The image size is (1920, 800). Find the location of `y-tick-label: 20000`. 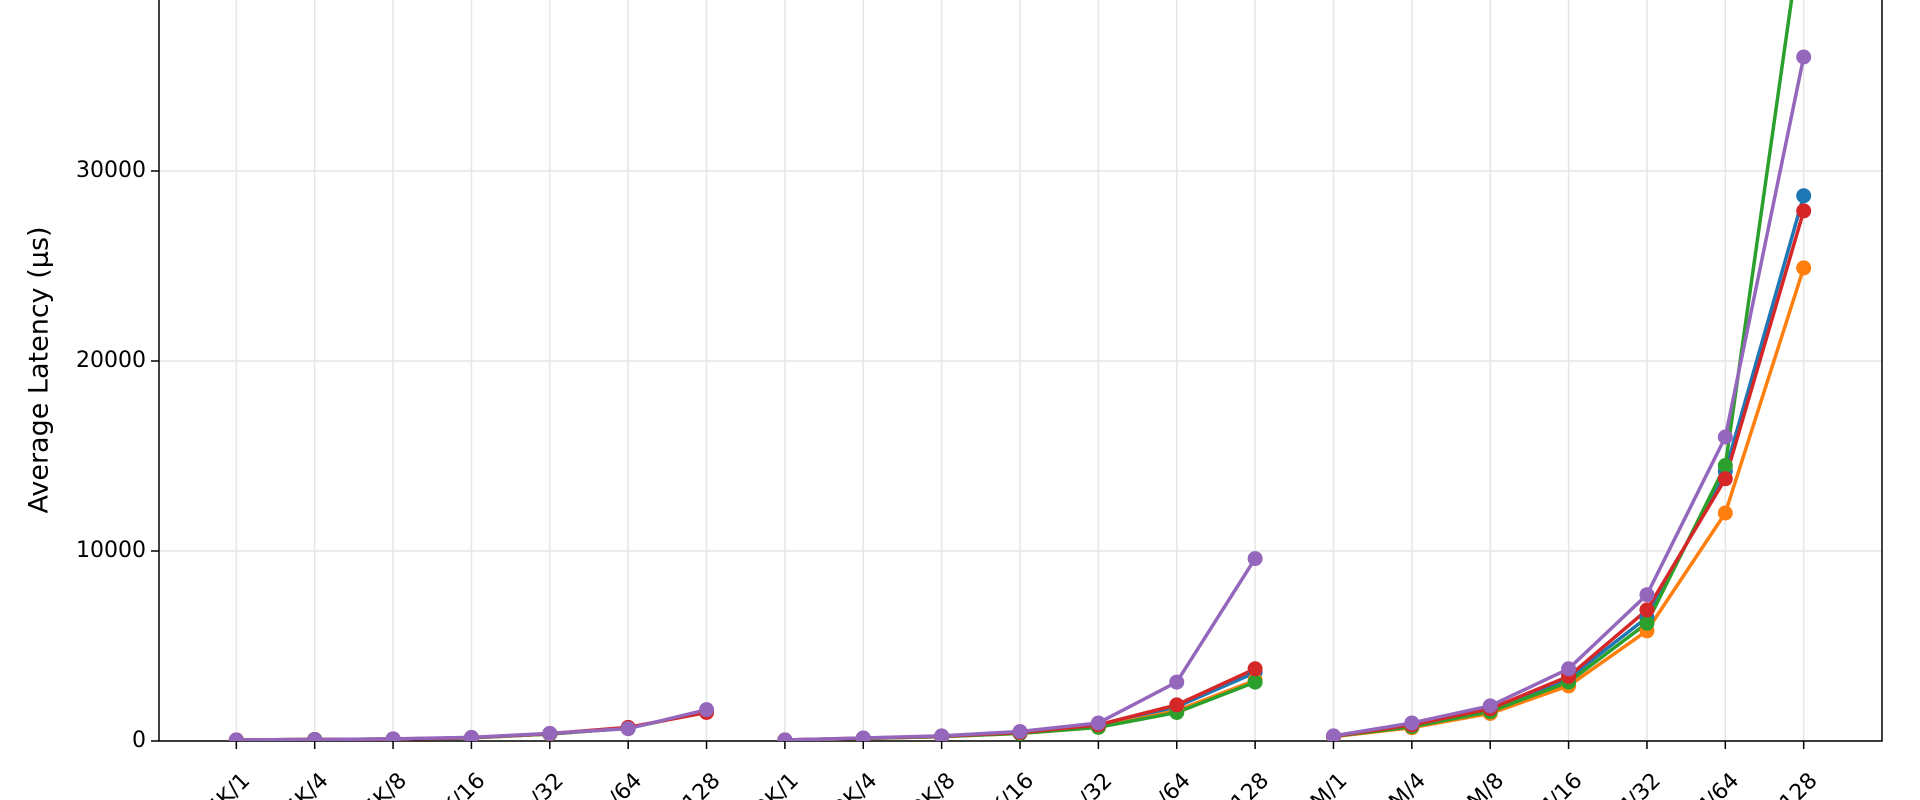

y-tick-label: 20000 is located at coordinates (111, 360).